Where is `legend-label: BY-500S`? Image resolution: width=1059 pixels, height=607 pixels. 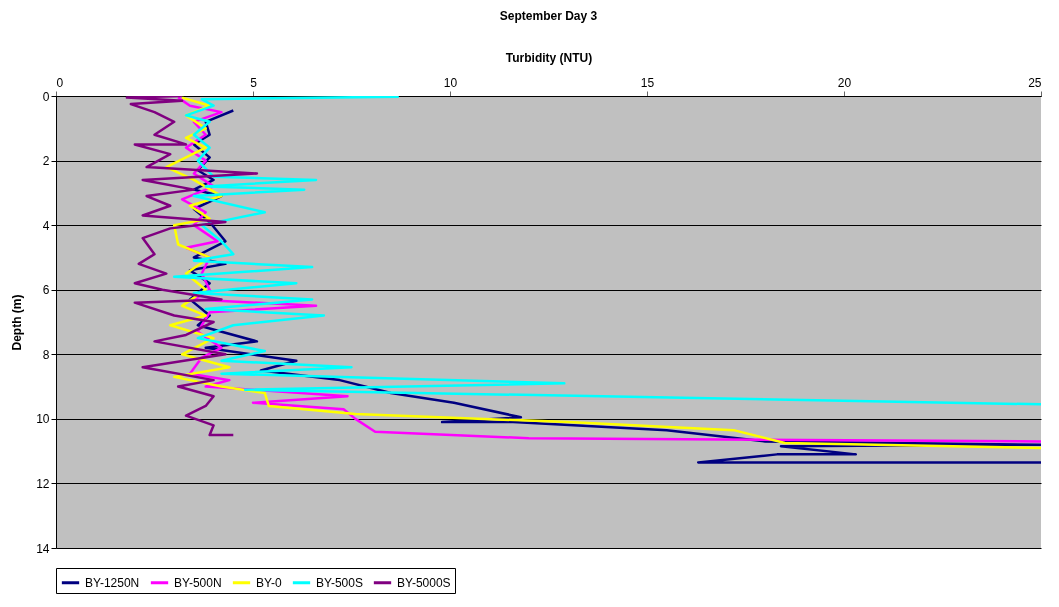
legend-label: BY-500S is located at coordinates (339, 582).